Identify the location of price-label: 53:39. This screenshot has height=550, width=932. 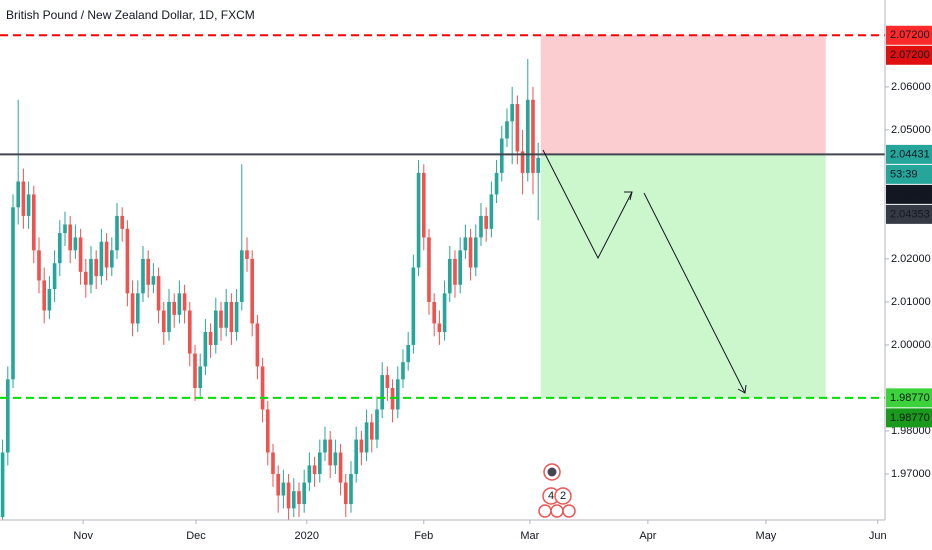
(904, 174).